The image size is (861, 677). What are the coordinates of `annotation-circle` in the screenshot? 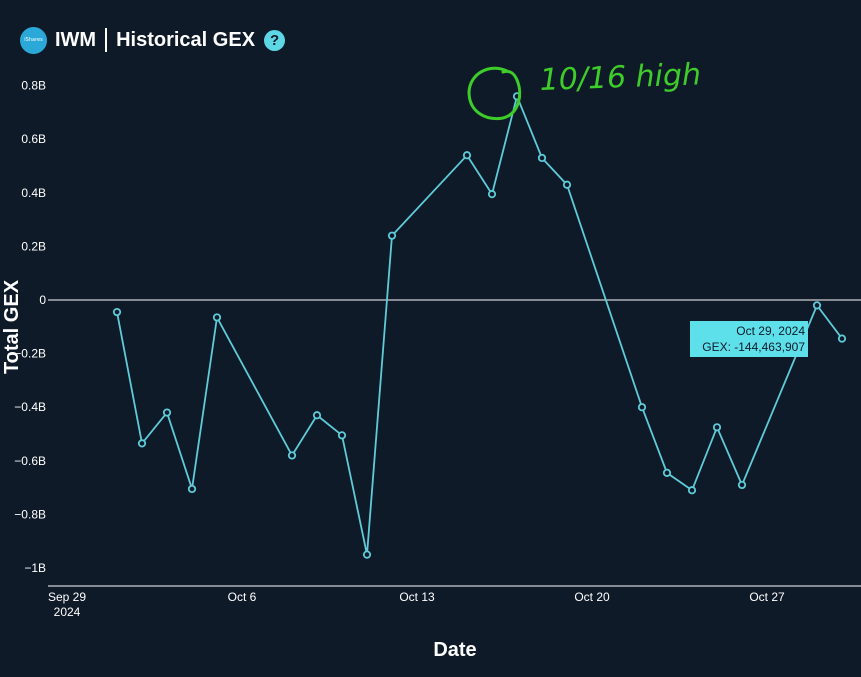 It's located at (494, 93).